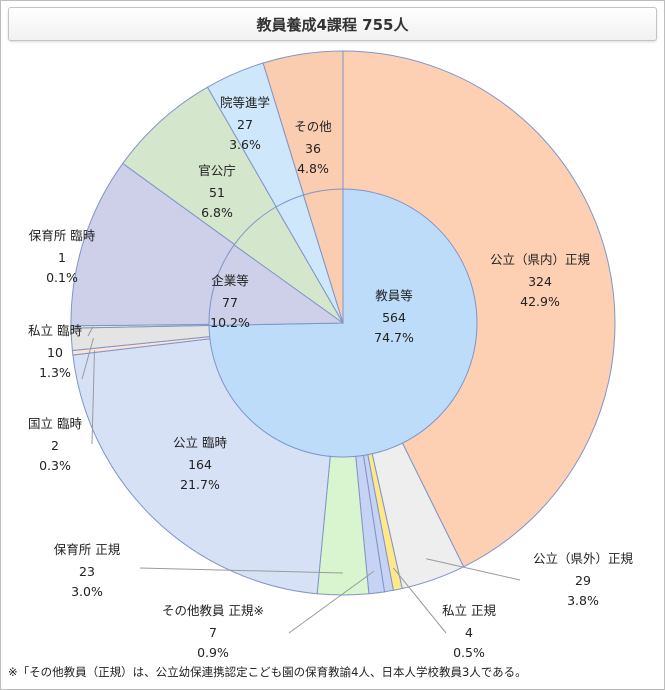 This screenshot has width=665, height=690. What do you see at coordinates (583, 580) in the screenshot?
I see `outer-value-1: 29` at bounding box center [583, 580].